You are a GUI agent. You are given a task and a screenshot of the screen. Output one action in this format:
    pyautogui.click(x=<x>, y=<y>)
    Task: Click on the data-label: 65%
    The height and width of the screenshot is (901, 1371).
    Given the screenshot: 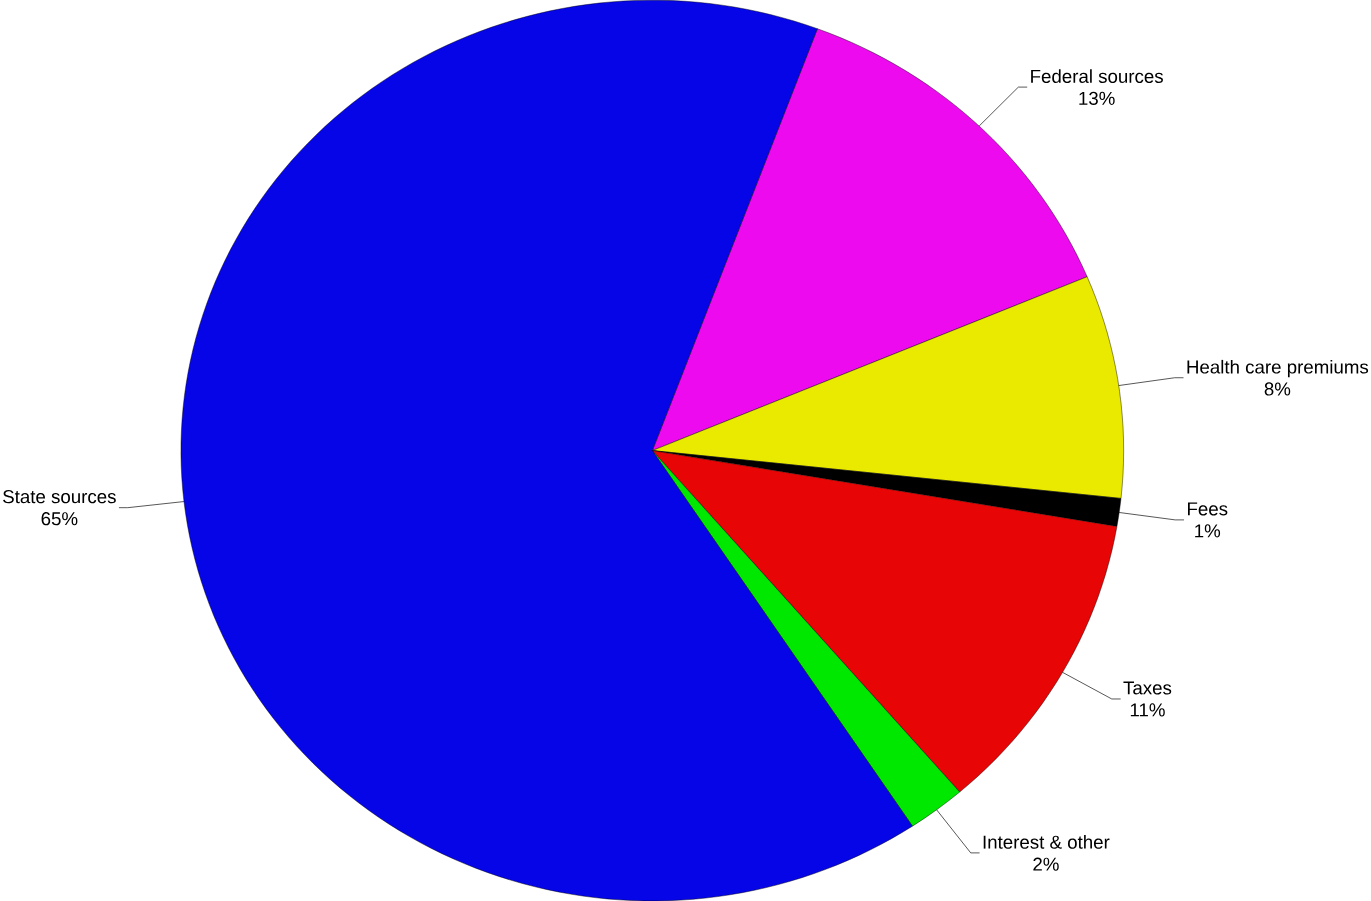 What is the action you would take?
    pyautogui.click(x=59, y=518)
    